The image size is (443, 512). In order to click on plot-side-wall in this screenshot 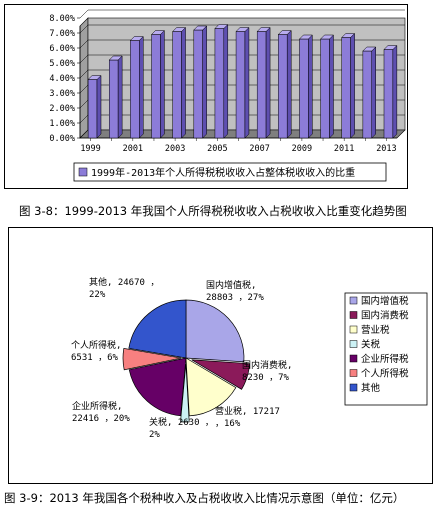, I will do `click(84, 78)`.